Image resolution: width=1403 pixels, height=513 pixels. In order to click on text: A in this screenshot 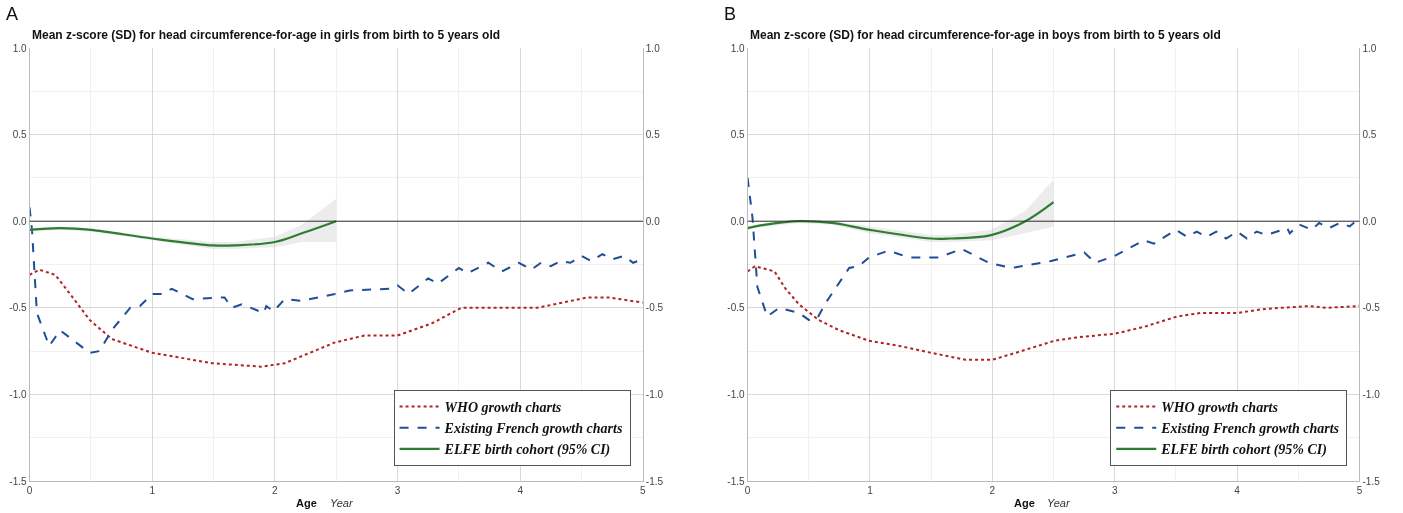, I will do `click(12, 14)`.